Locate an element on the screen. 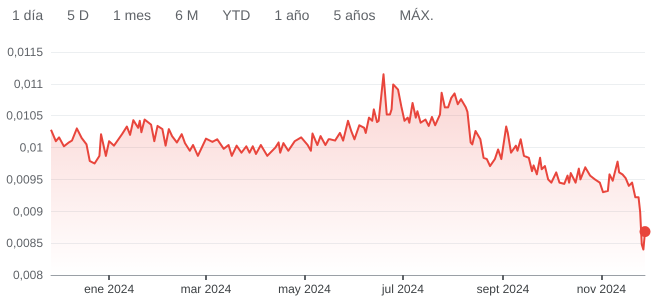  text: 5 años is located at coordinates (354, 15).